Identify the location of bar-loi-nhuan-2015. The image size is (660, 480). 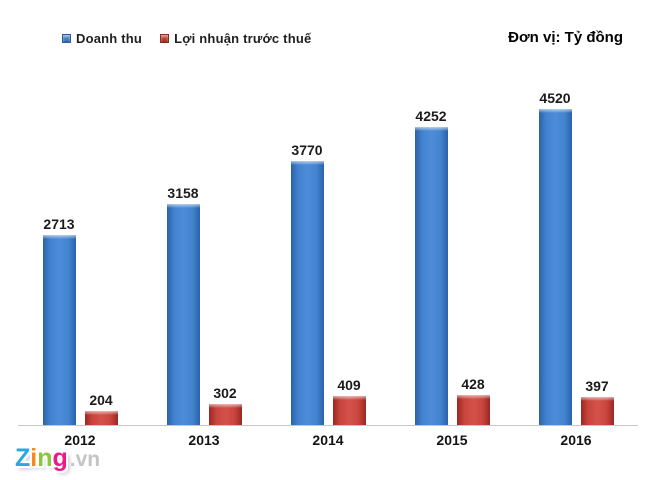
(473, 410).